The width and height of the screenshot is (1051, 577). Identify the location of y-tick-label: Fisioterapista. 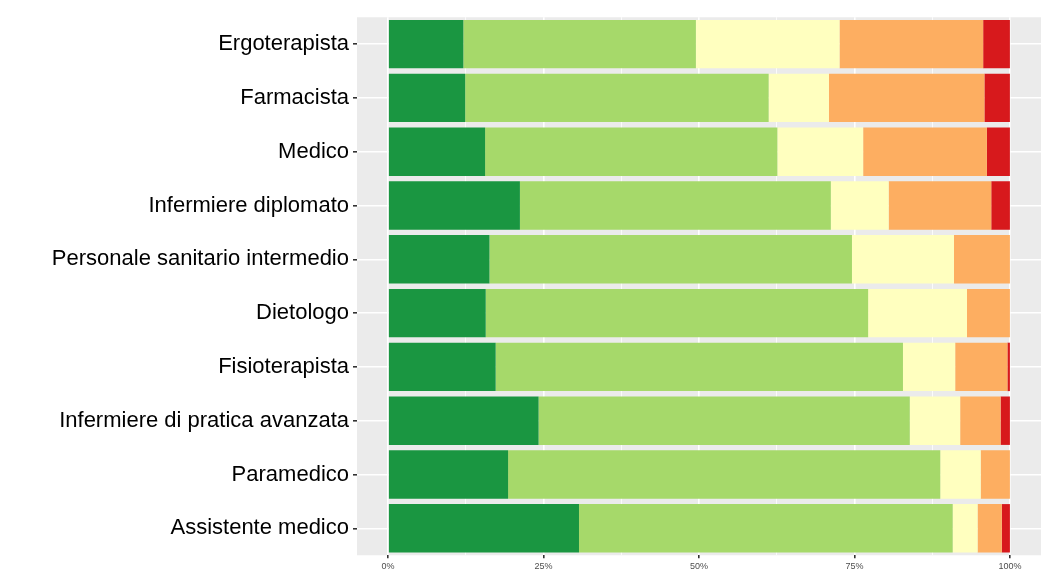
(284, 365).